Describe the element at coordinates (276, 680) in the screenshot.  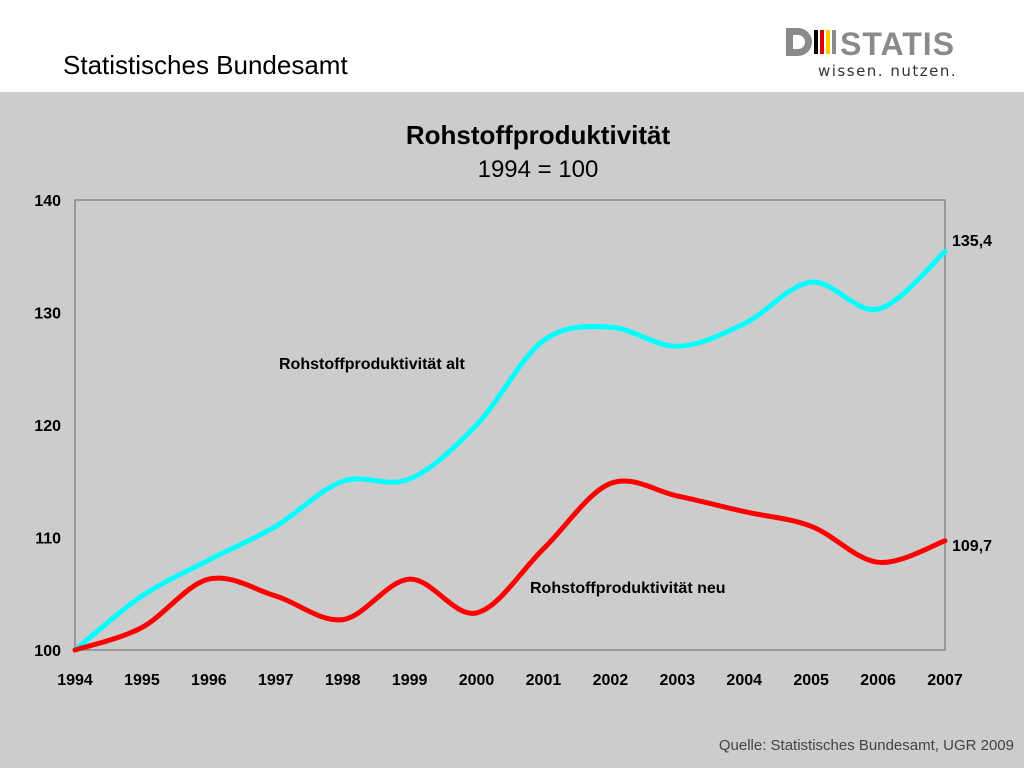
I see `x-tick-label: 1997` at that location.